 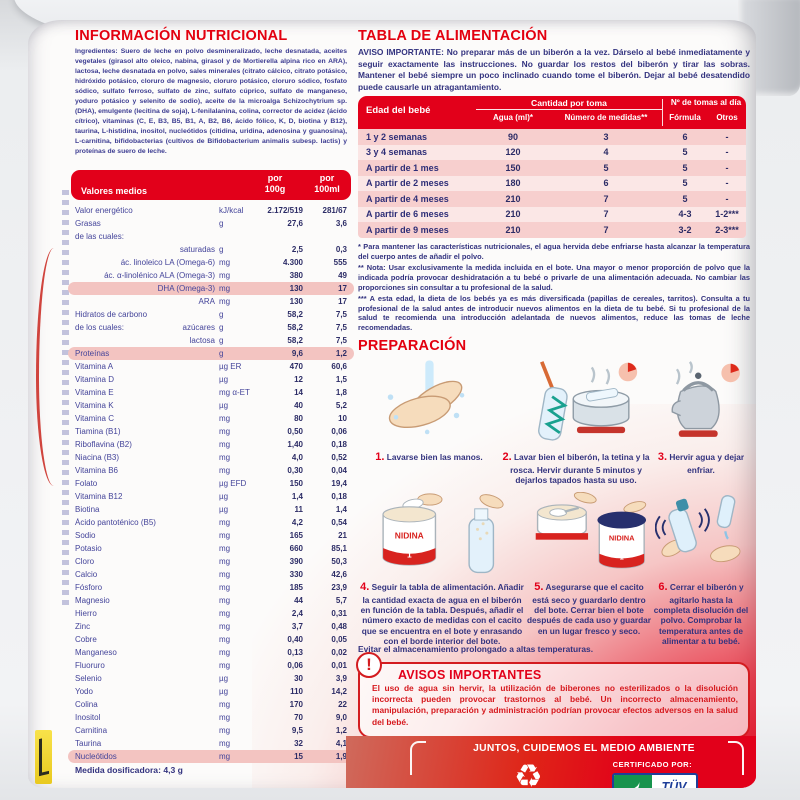 I want to click on step-number: 1., so click(x=380, y=457).